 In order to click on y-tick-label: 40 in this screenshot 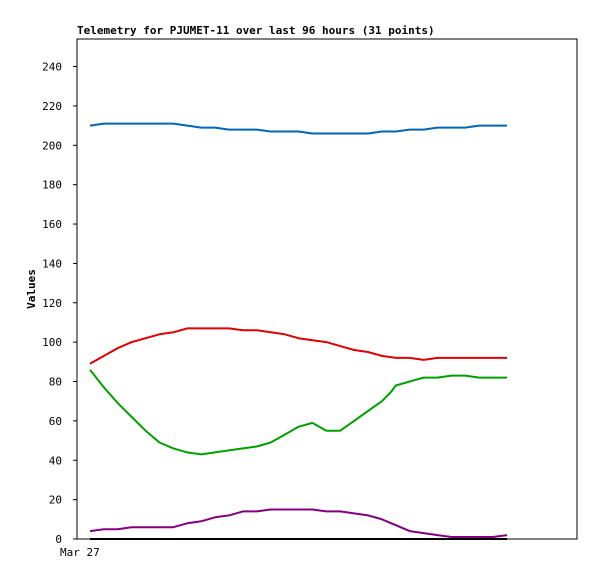, I will do `click(55, 460)`.